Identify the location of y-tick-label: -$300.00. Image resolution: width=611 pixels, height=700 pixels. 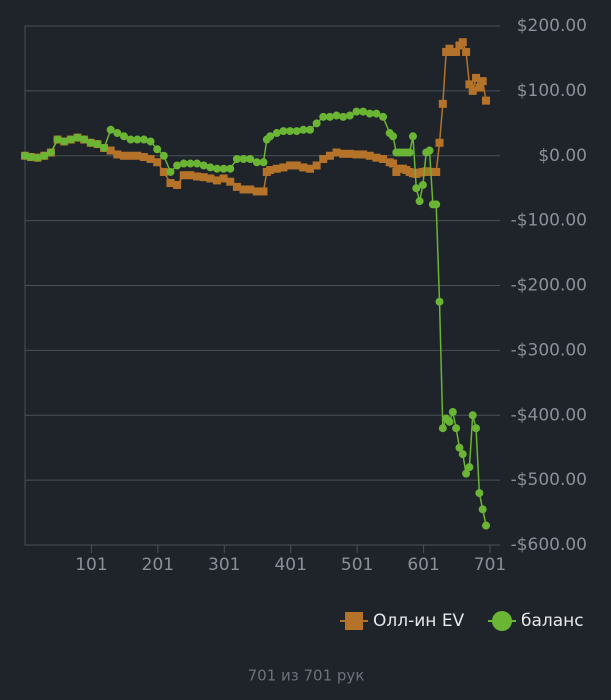
(549, 350).